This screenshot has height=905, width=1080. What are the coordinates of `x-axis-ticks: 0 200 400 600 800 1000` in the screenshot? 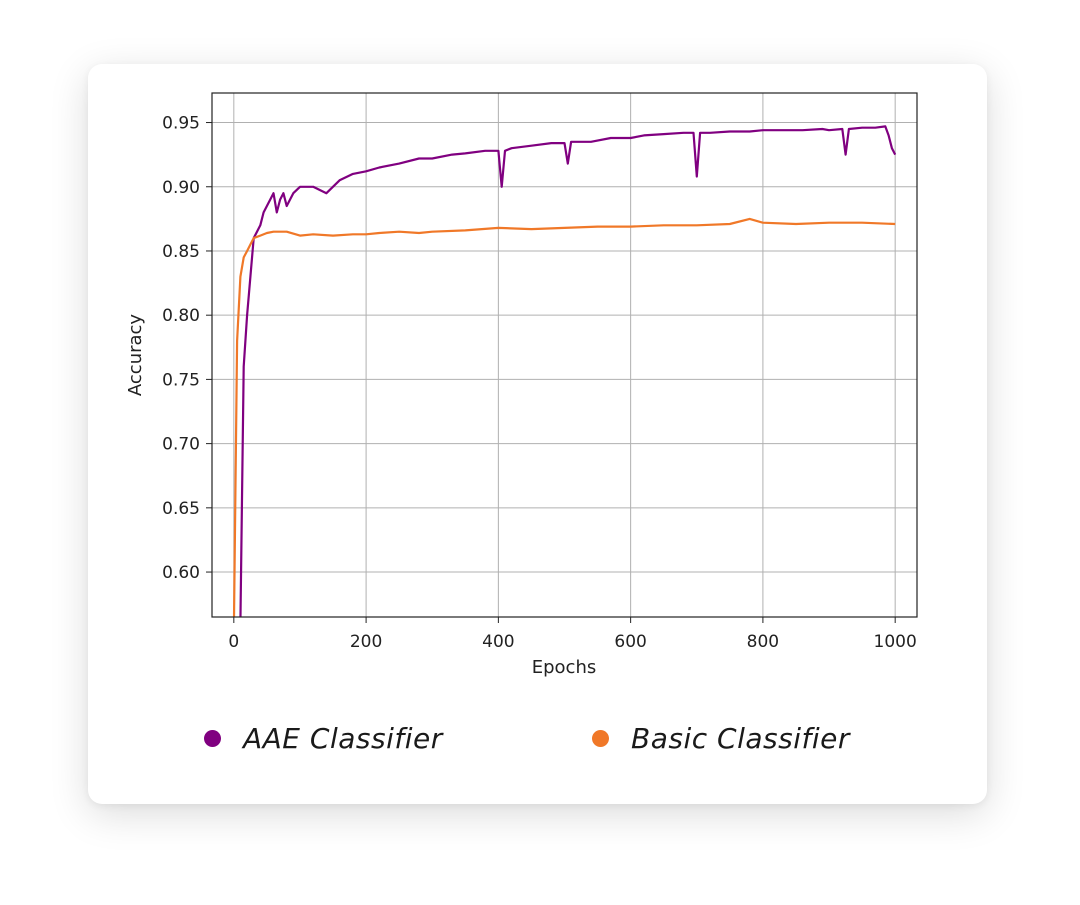 It's located at (572, 634).